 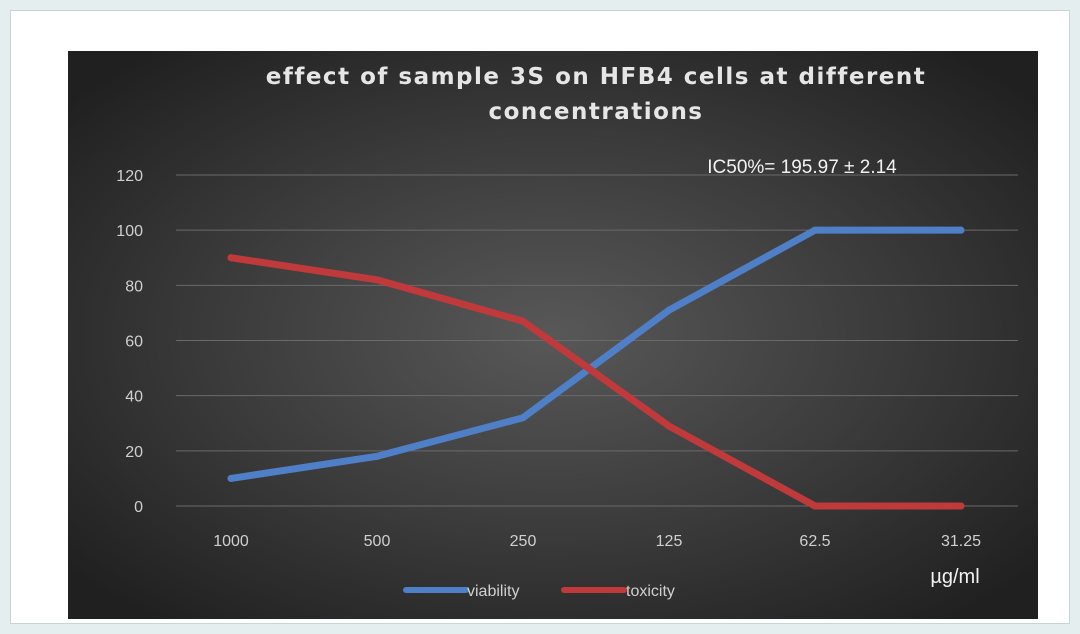 What do you see at coordinates (377, 541) in the screenshot?
I see `x-tick-label: 500` at bounding box center [377, 541].